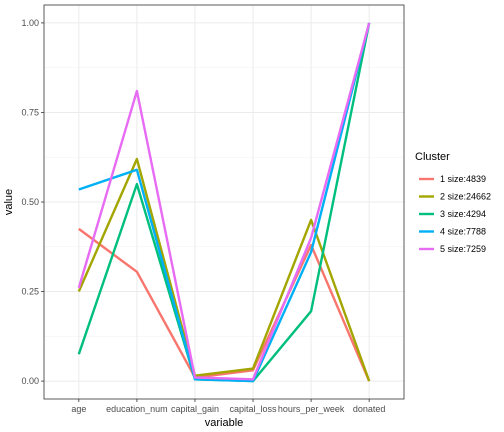 Image resolution: width=504 pixels, height=432 pixels. I want to click on legend-label-5: 5 size:7259, so click(463, 249).